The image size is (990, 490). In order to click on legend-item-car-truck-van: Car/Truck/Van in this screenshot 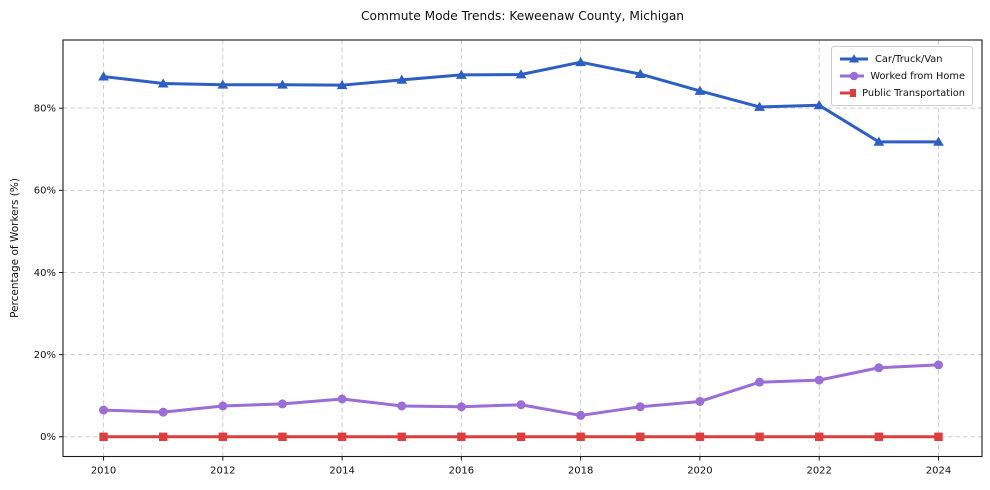, I will do `click(902, 59)`.